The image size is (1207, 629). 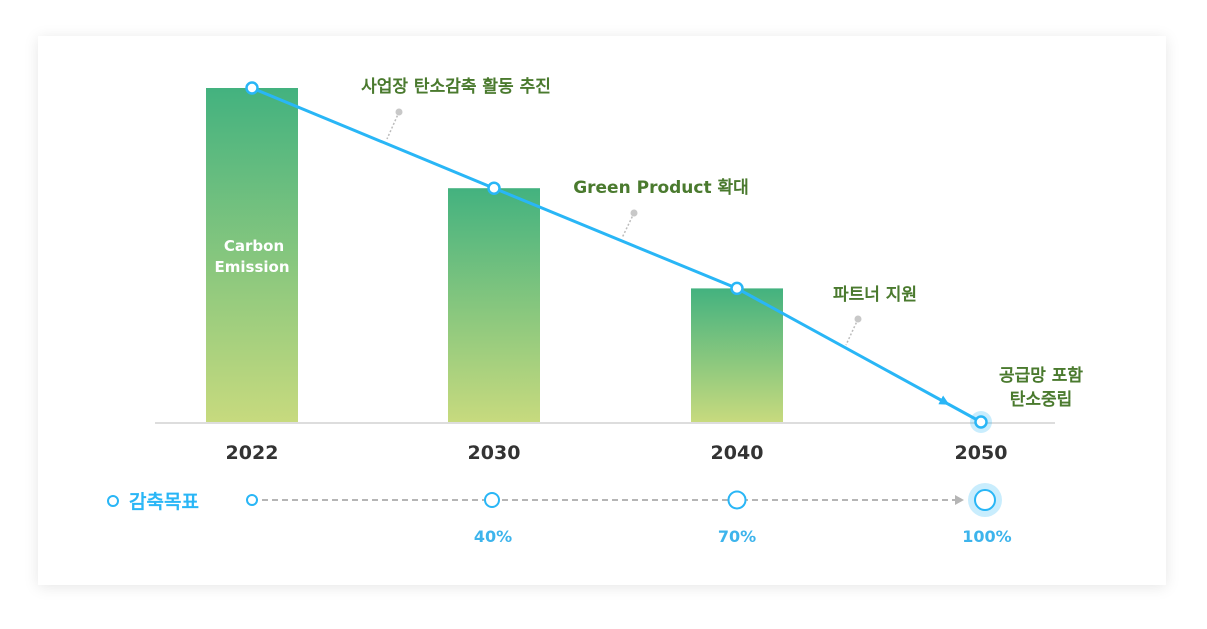 What do you see at coordinates (252, 267) in the screenshot?
I see `bar-label-line-2: Emission` at bounding box center [252, 267].